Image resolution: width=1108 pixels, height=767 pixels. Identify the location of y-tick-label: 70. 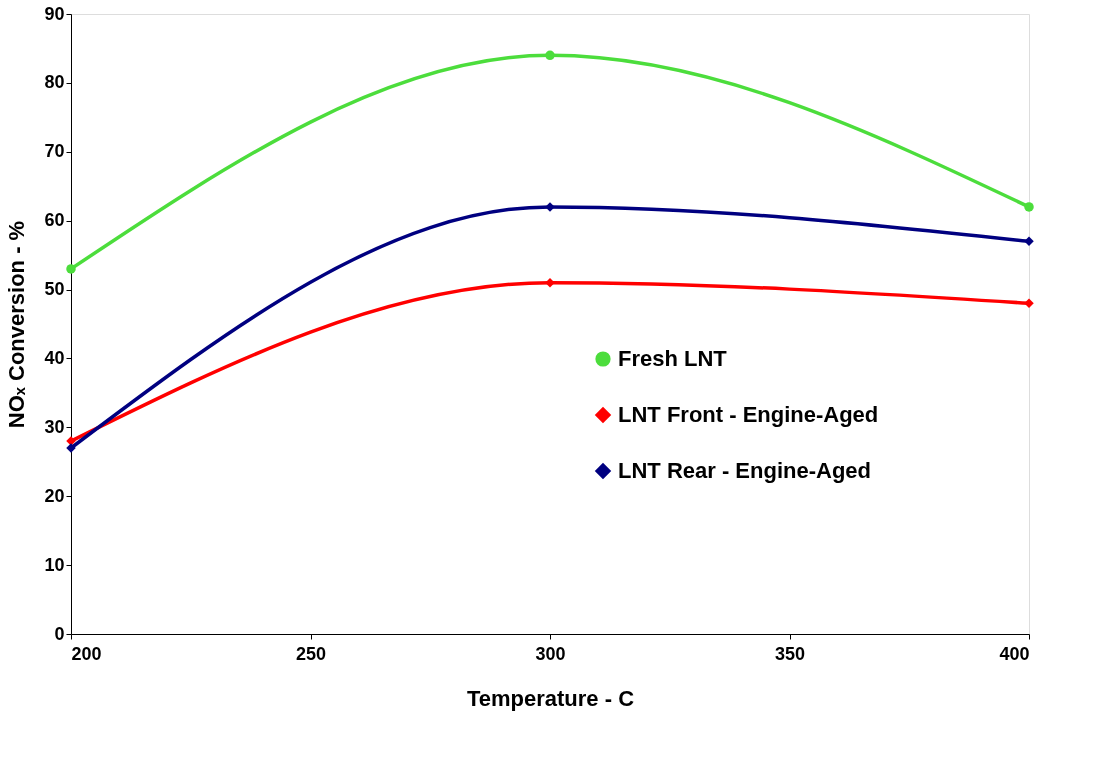
(54, 151).